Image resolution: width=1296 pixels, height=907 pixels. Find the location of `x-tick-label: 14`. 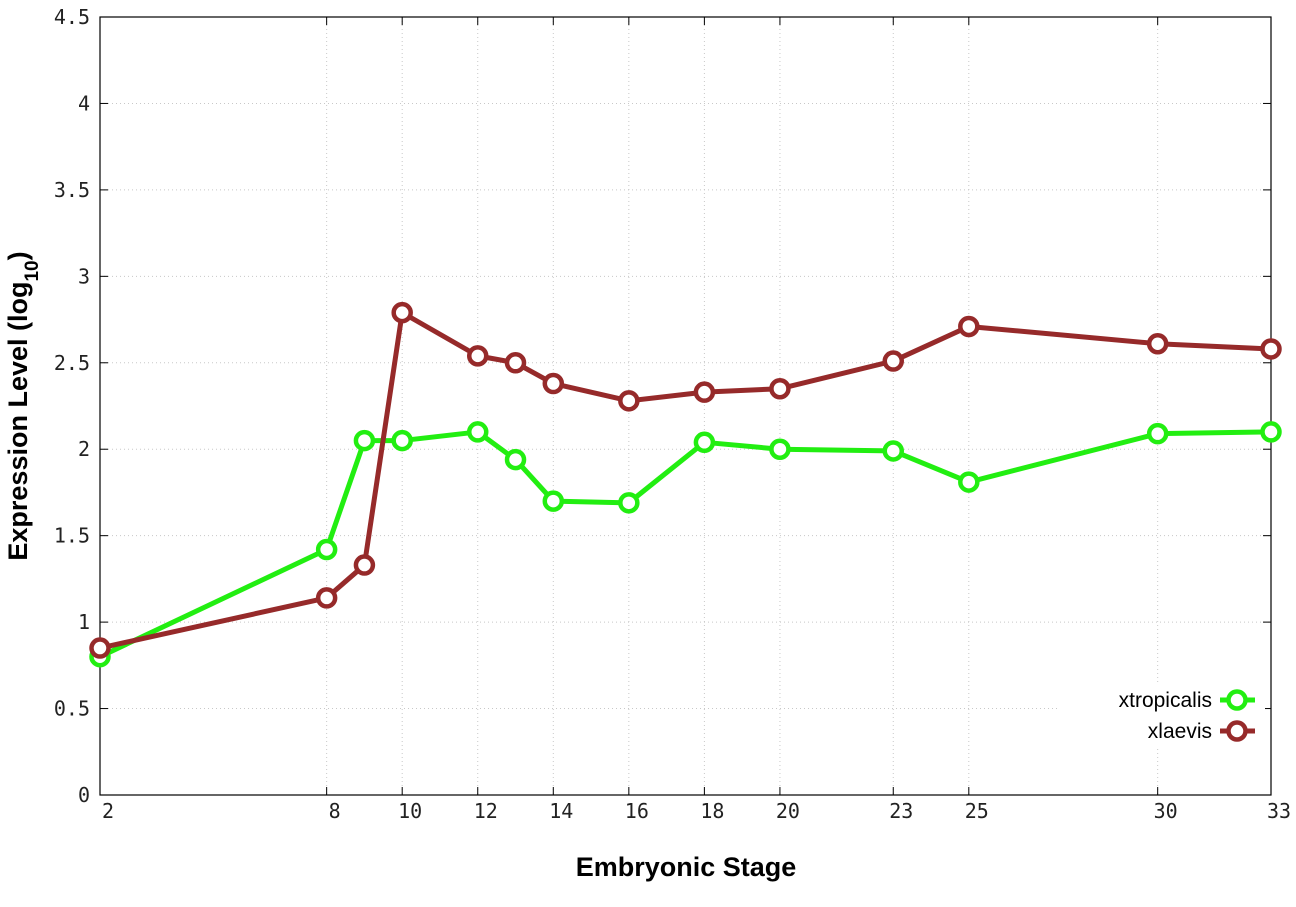

x-tick-label: 14 is located at coordinates (561, 811).